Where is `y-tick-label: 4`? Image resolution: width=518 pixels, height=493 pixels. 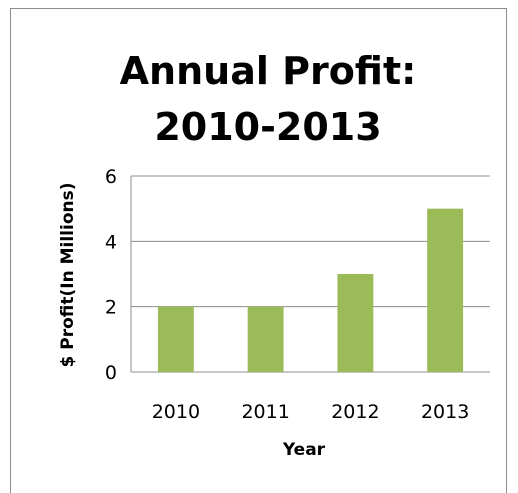 y-tick-label: 4 is located at coordinates (111, 242).